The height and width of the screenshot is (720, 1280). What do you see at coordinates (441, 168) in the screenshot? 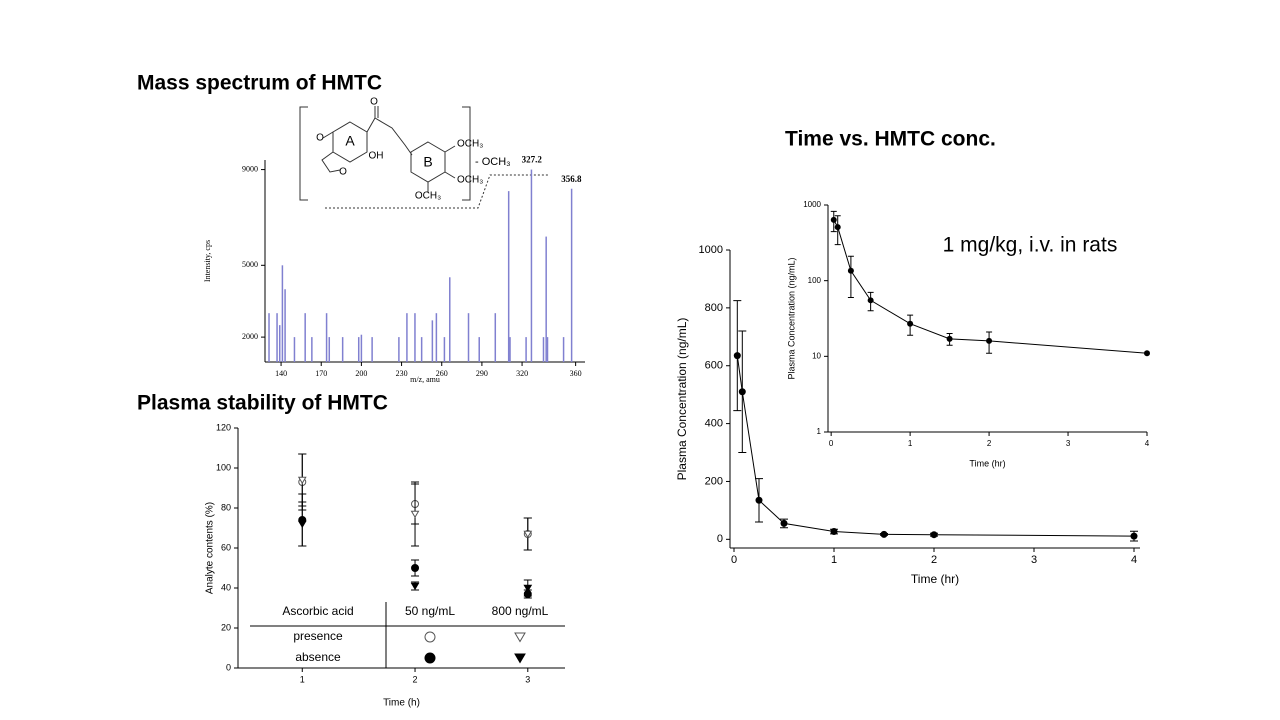
I see `bonds` at bounding box center [441, 168].